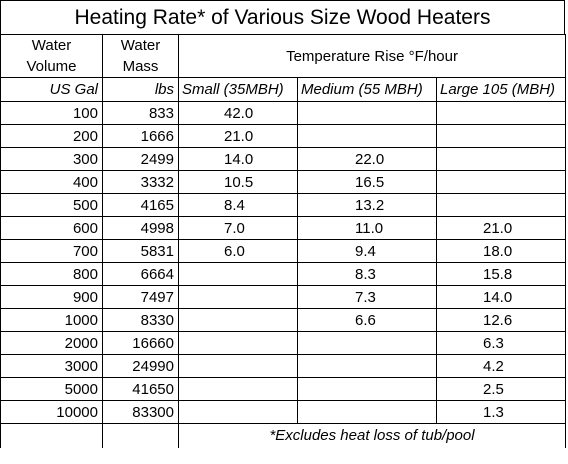 This screenshot has height=464, width=568. I want to click on header-water-mass-line1: Water, so click(140, 45).